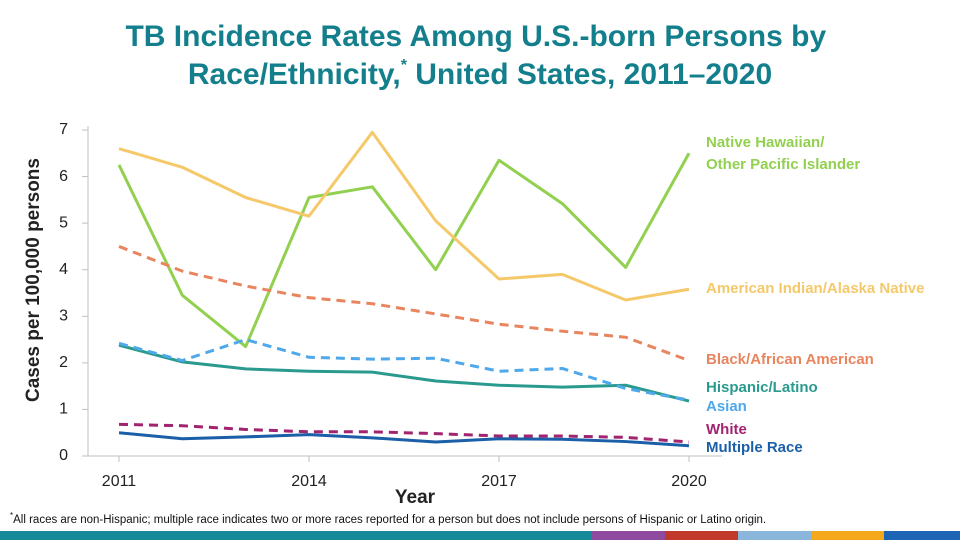 This screenshot has height=540, width=960. What do you see at coordinates (762, 387) in the screenshot?
I see `series-label: Hispanic/Latino` at bounding box center [762, 387].